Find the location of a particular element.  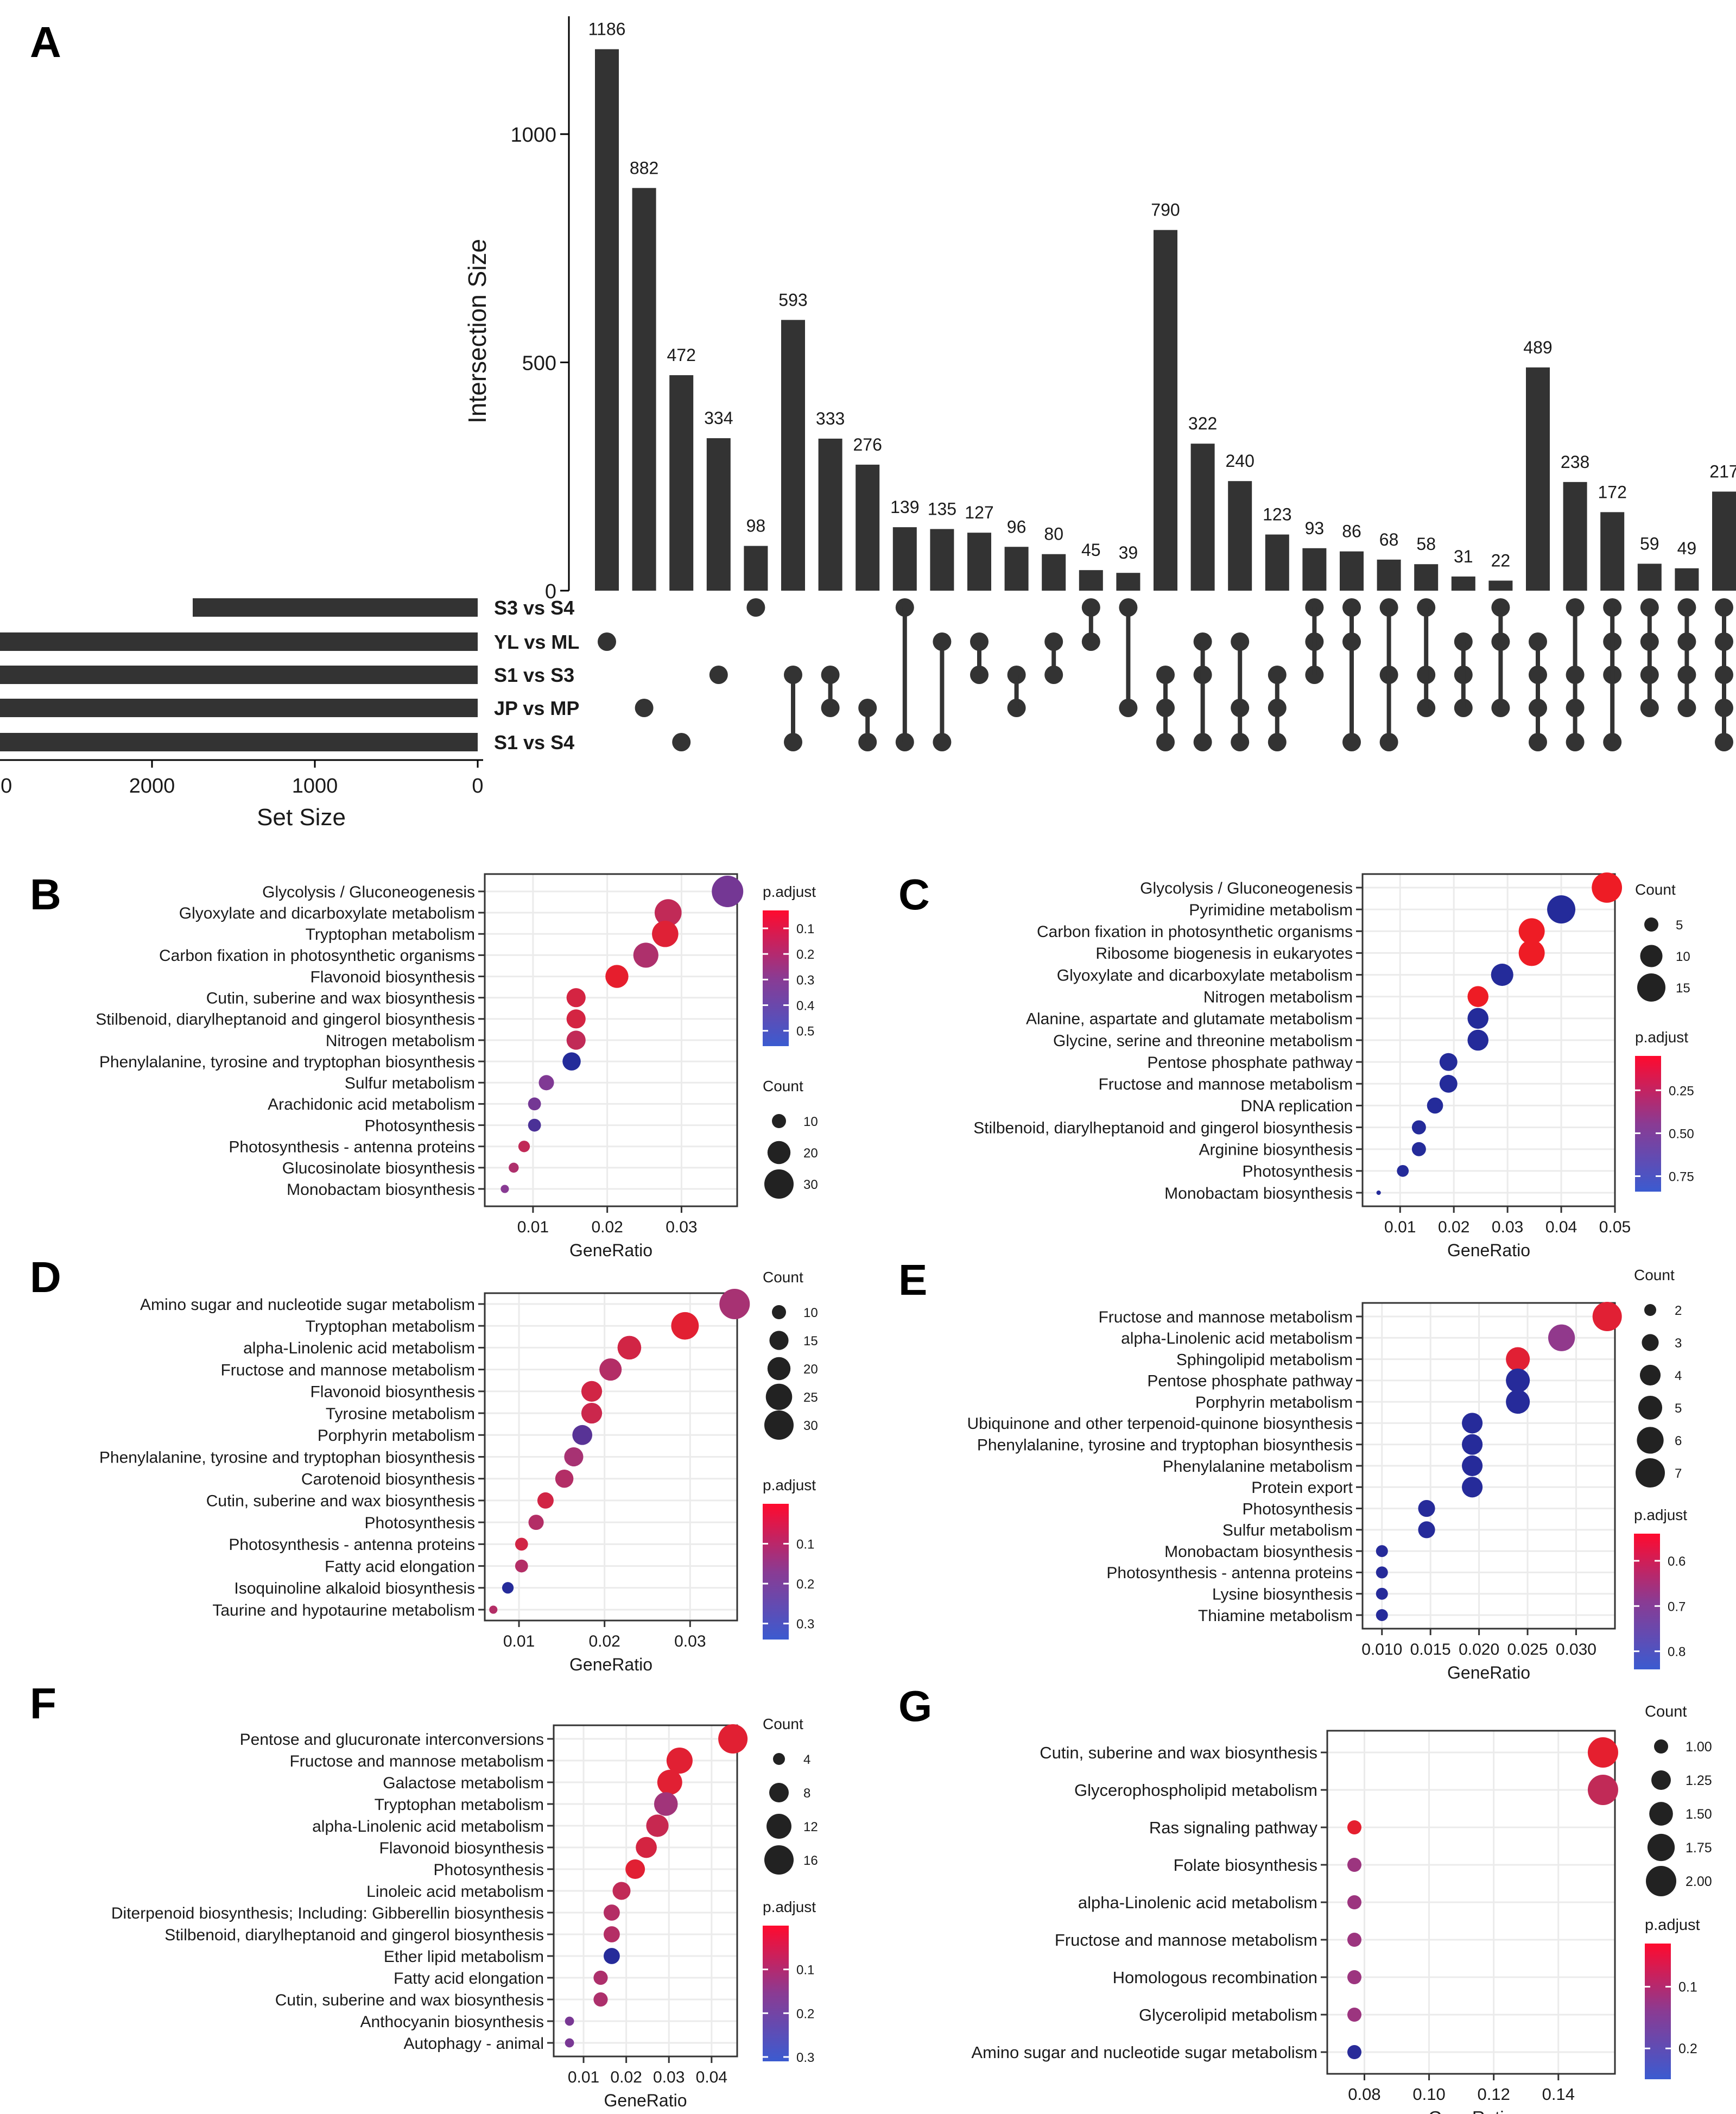

pathway-label: Ether lipid metabolism is located at coordinates (464, 1957).